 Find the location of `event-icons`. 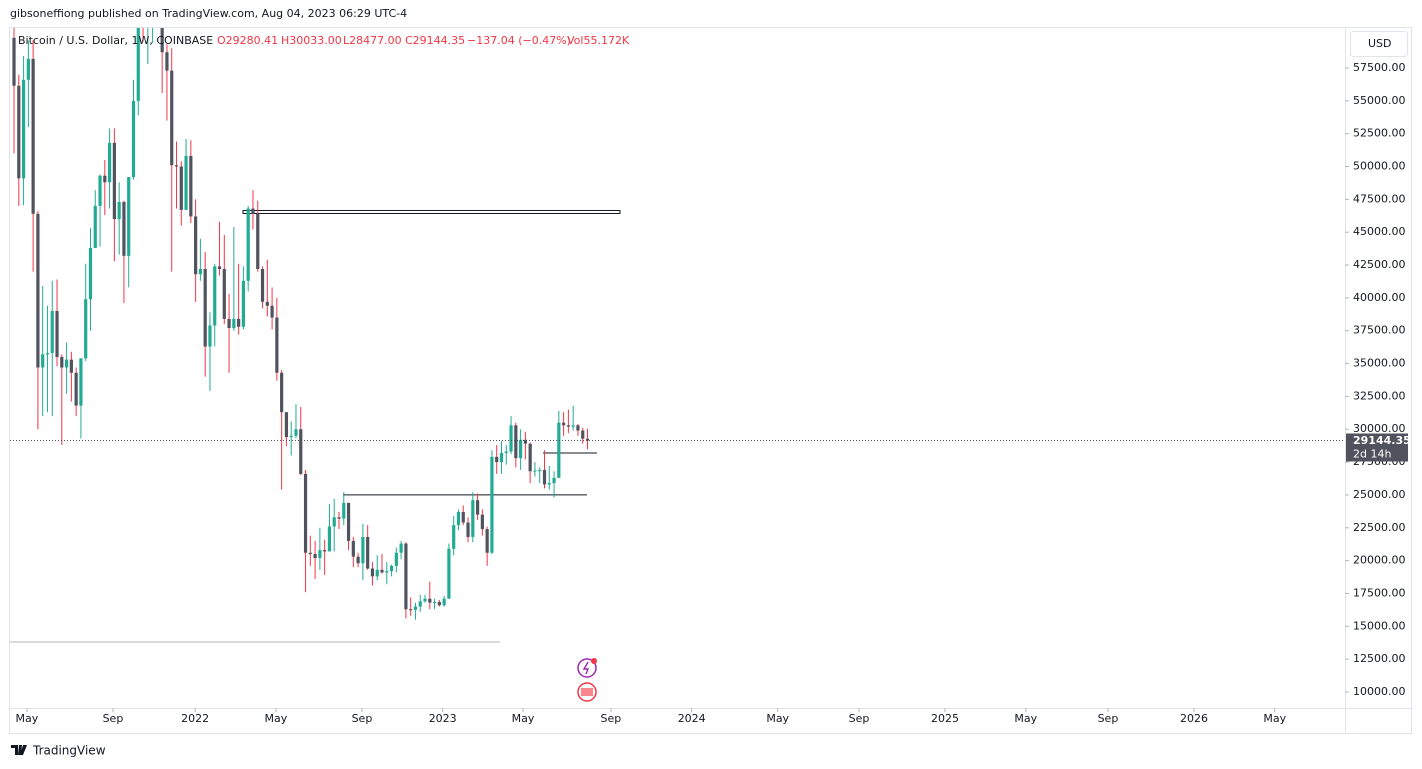

event-icons is located at coordinates (587, 680).